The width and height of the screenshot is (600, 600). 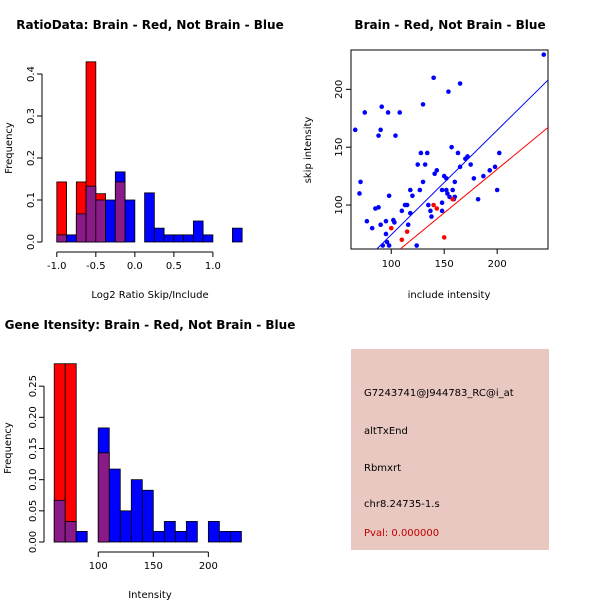 I want to click on ratio-x-tick-label: -0.5, so click(x=96, y=266).